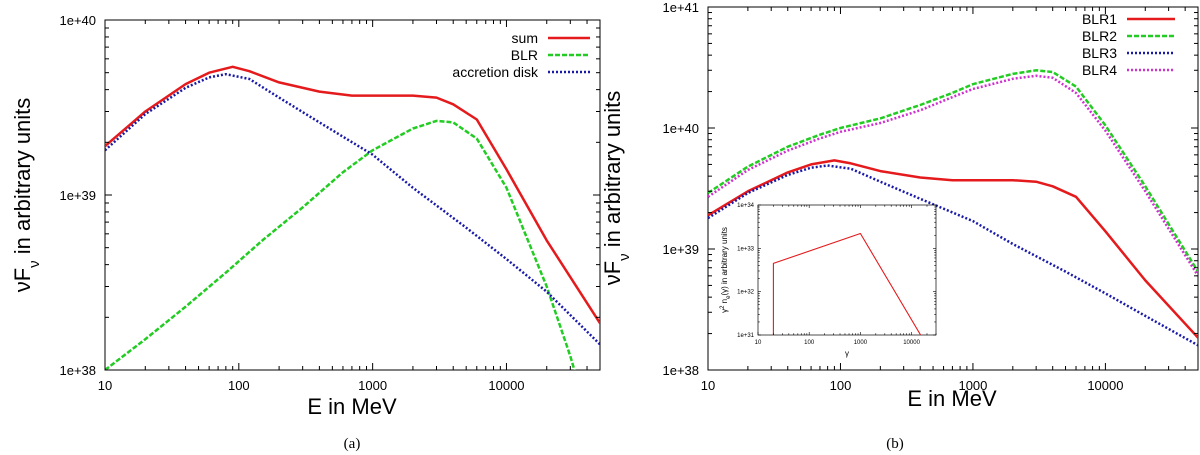 This screenshot has width=1200, height=455. What do you see at coordinates (524, 55) in the screenshot?
I see `panel-a-legend-label: BLR` at bounding box center [524, 55].